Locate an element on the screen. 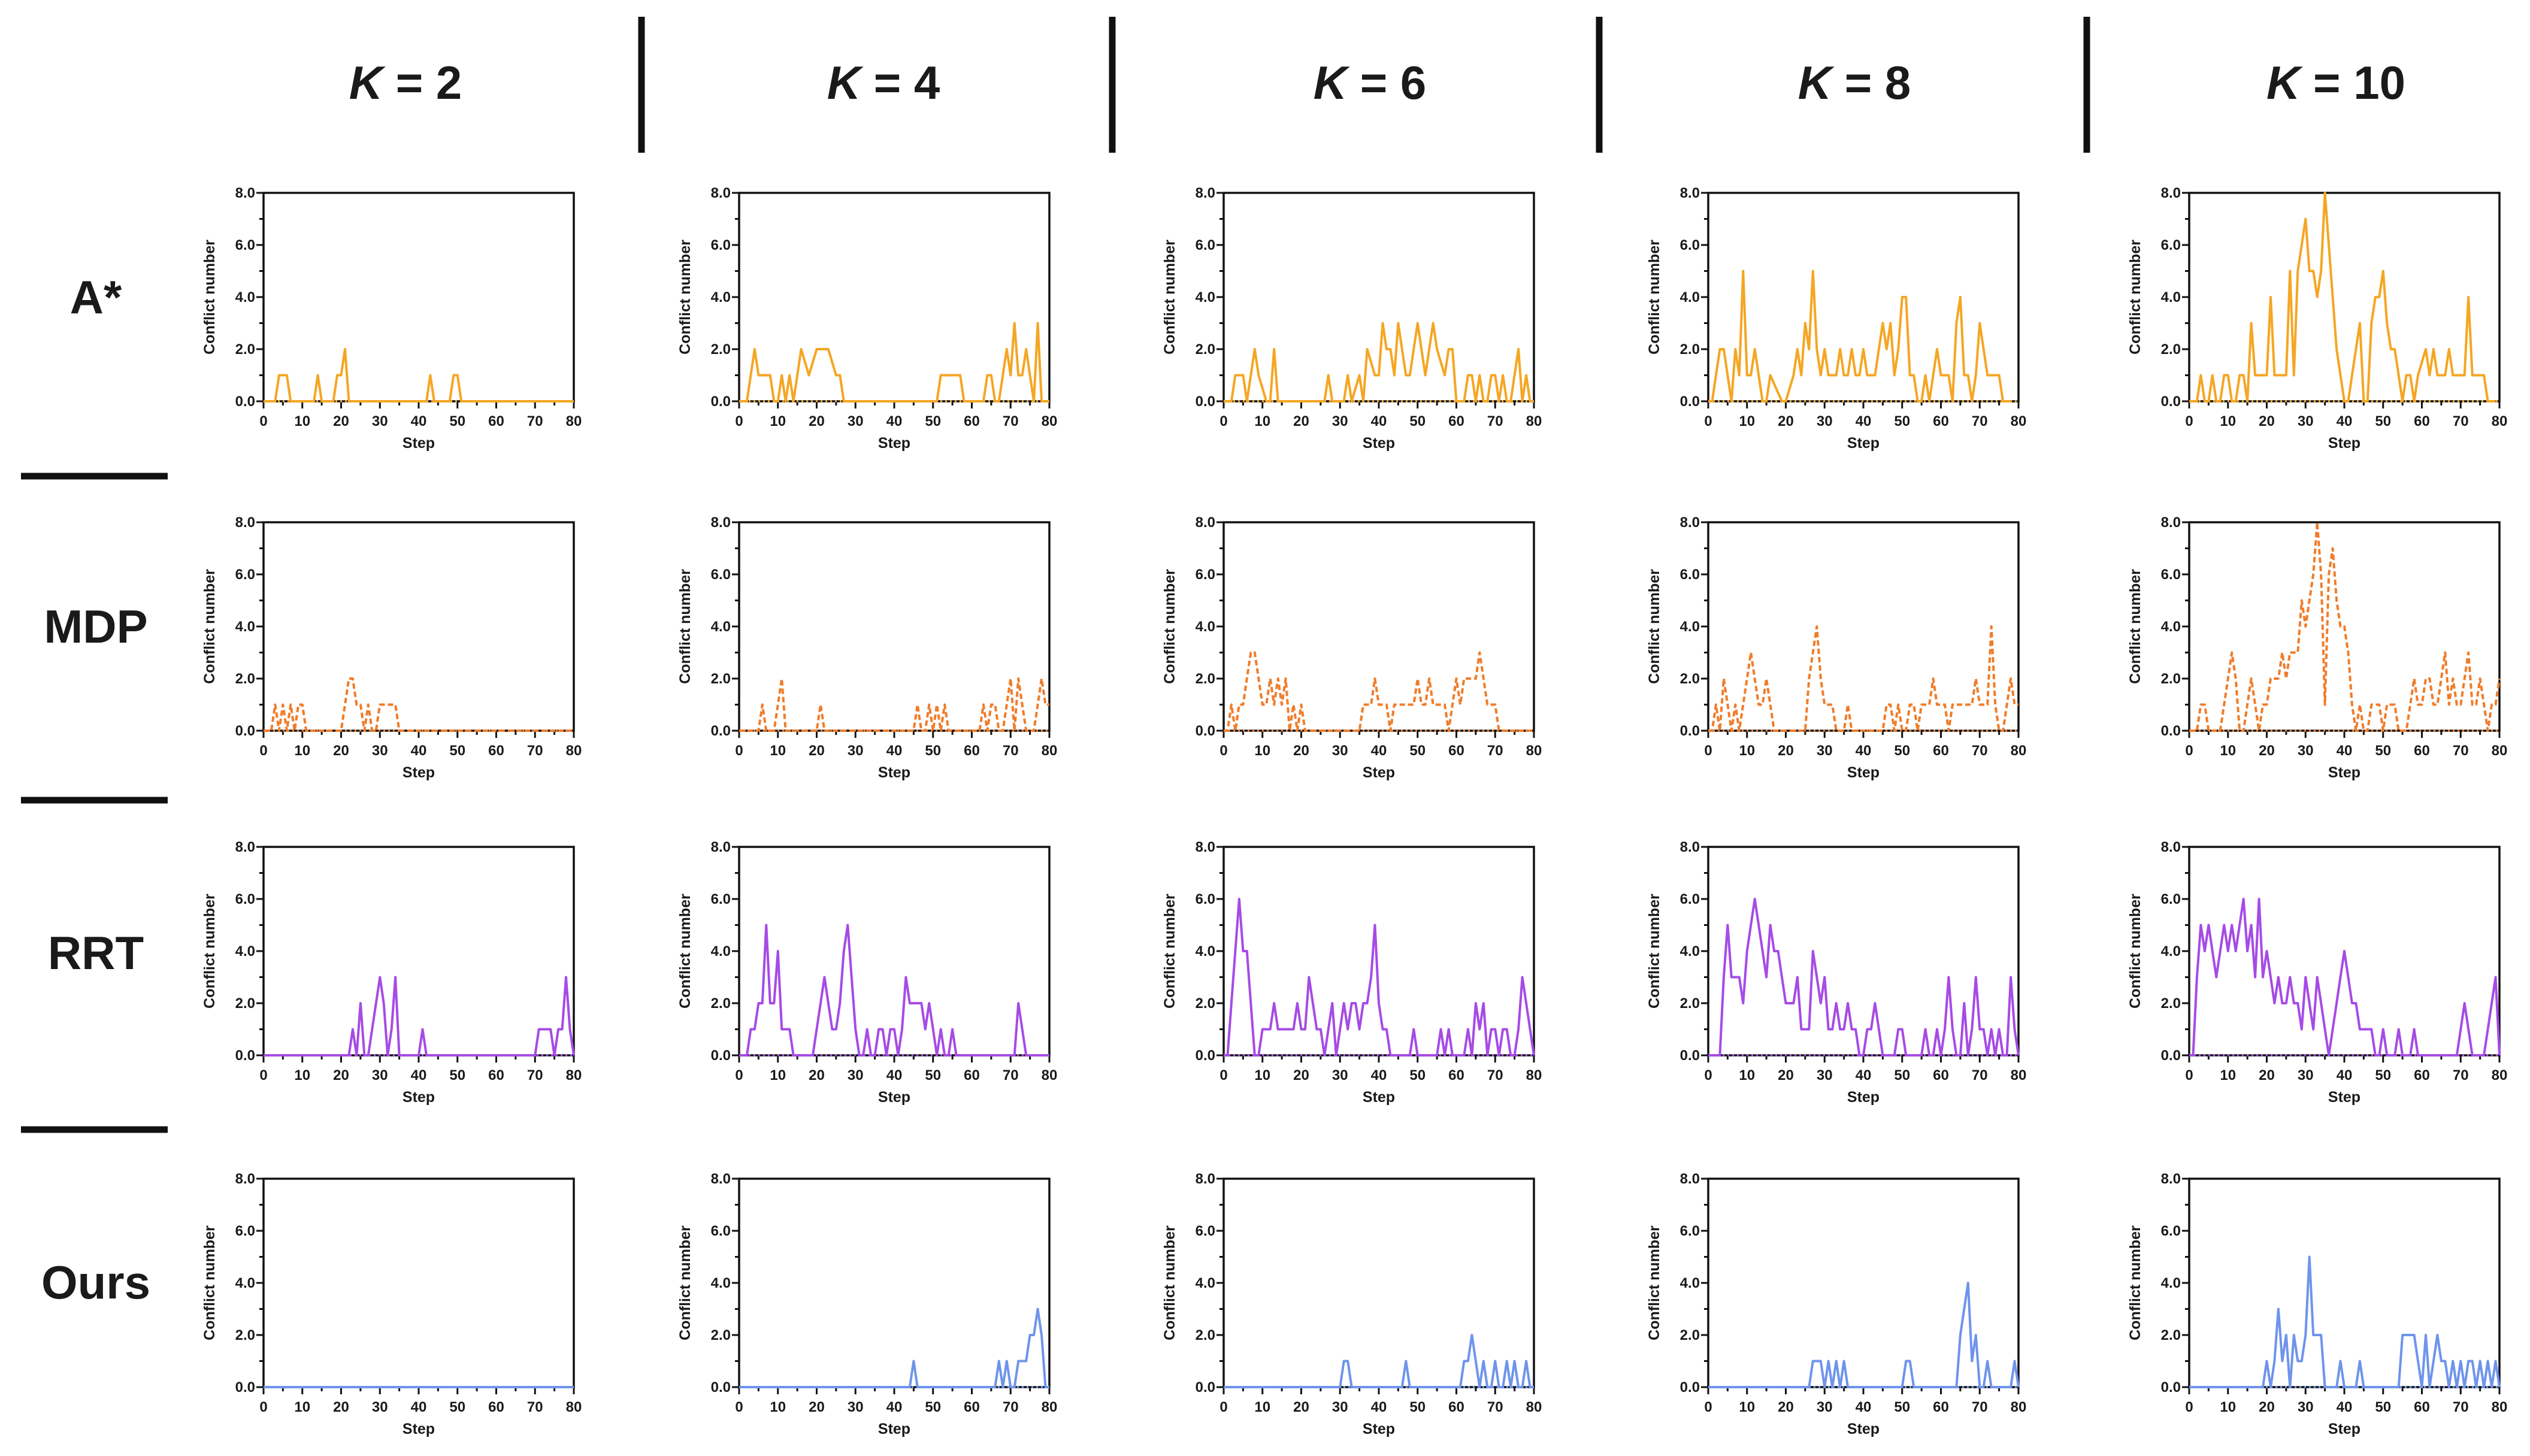 Image resolution: width=2530 pixels, height=1456 pixels. column-header-value: = 4 is located at coordinates (901, 82).